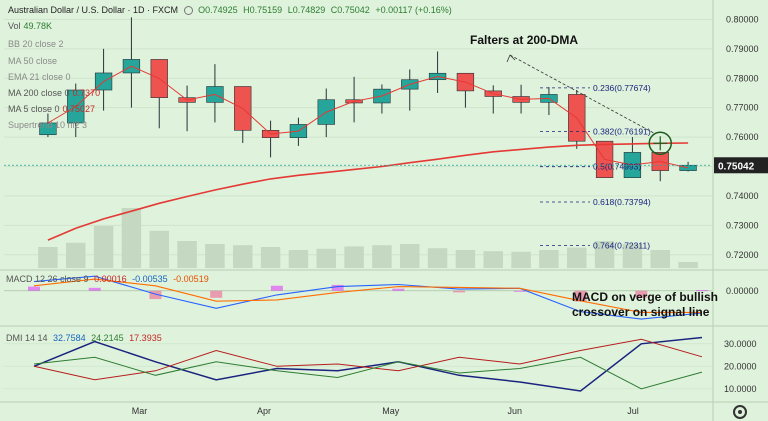  I want to click on macd-value: -0.00535, so click(150, 279).